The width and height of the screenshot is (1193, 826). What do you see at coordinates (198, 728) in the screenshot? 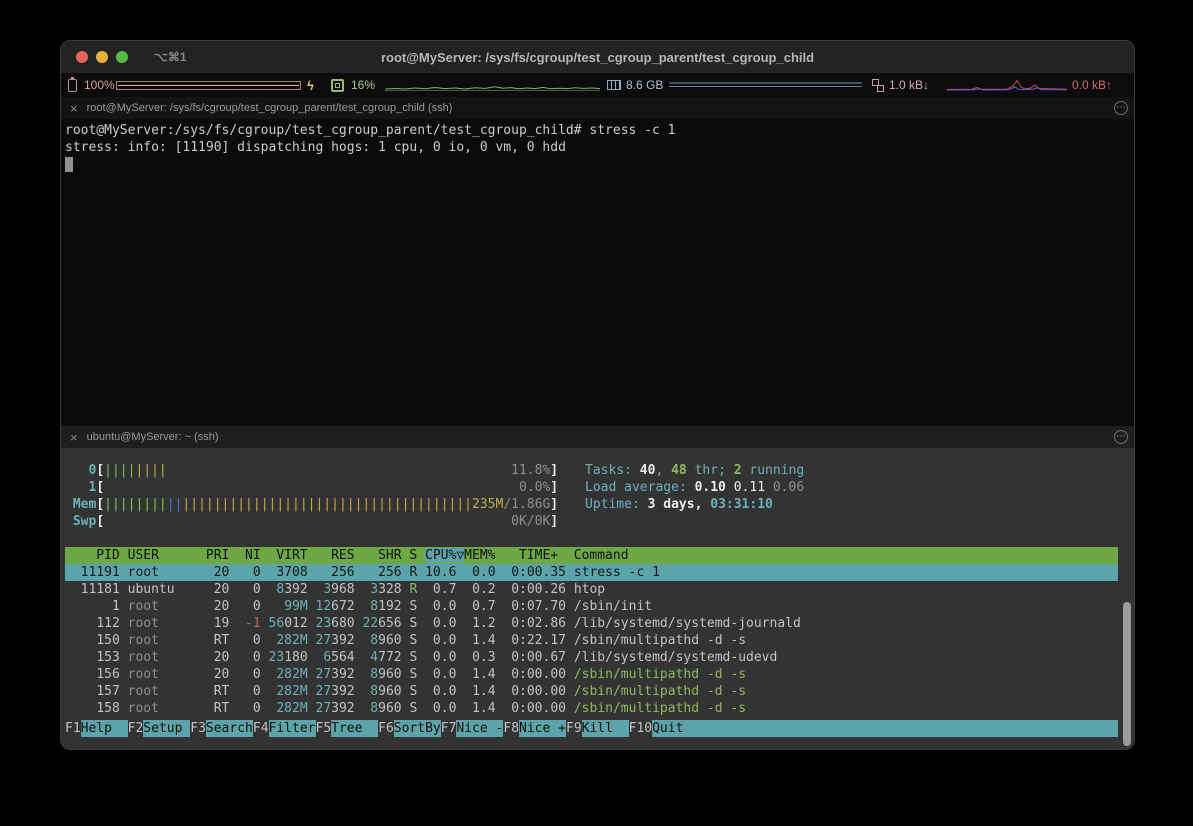
I see `fkey-f3: F3` at bounding box center [198, 728].